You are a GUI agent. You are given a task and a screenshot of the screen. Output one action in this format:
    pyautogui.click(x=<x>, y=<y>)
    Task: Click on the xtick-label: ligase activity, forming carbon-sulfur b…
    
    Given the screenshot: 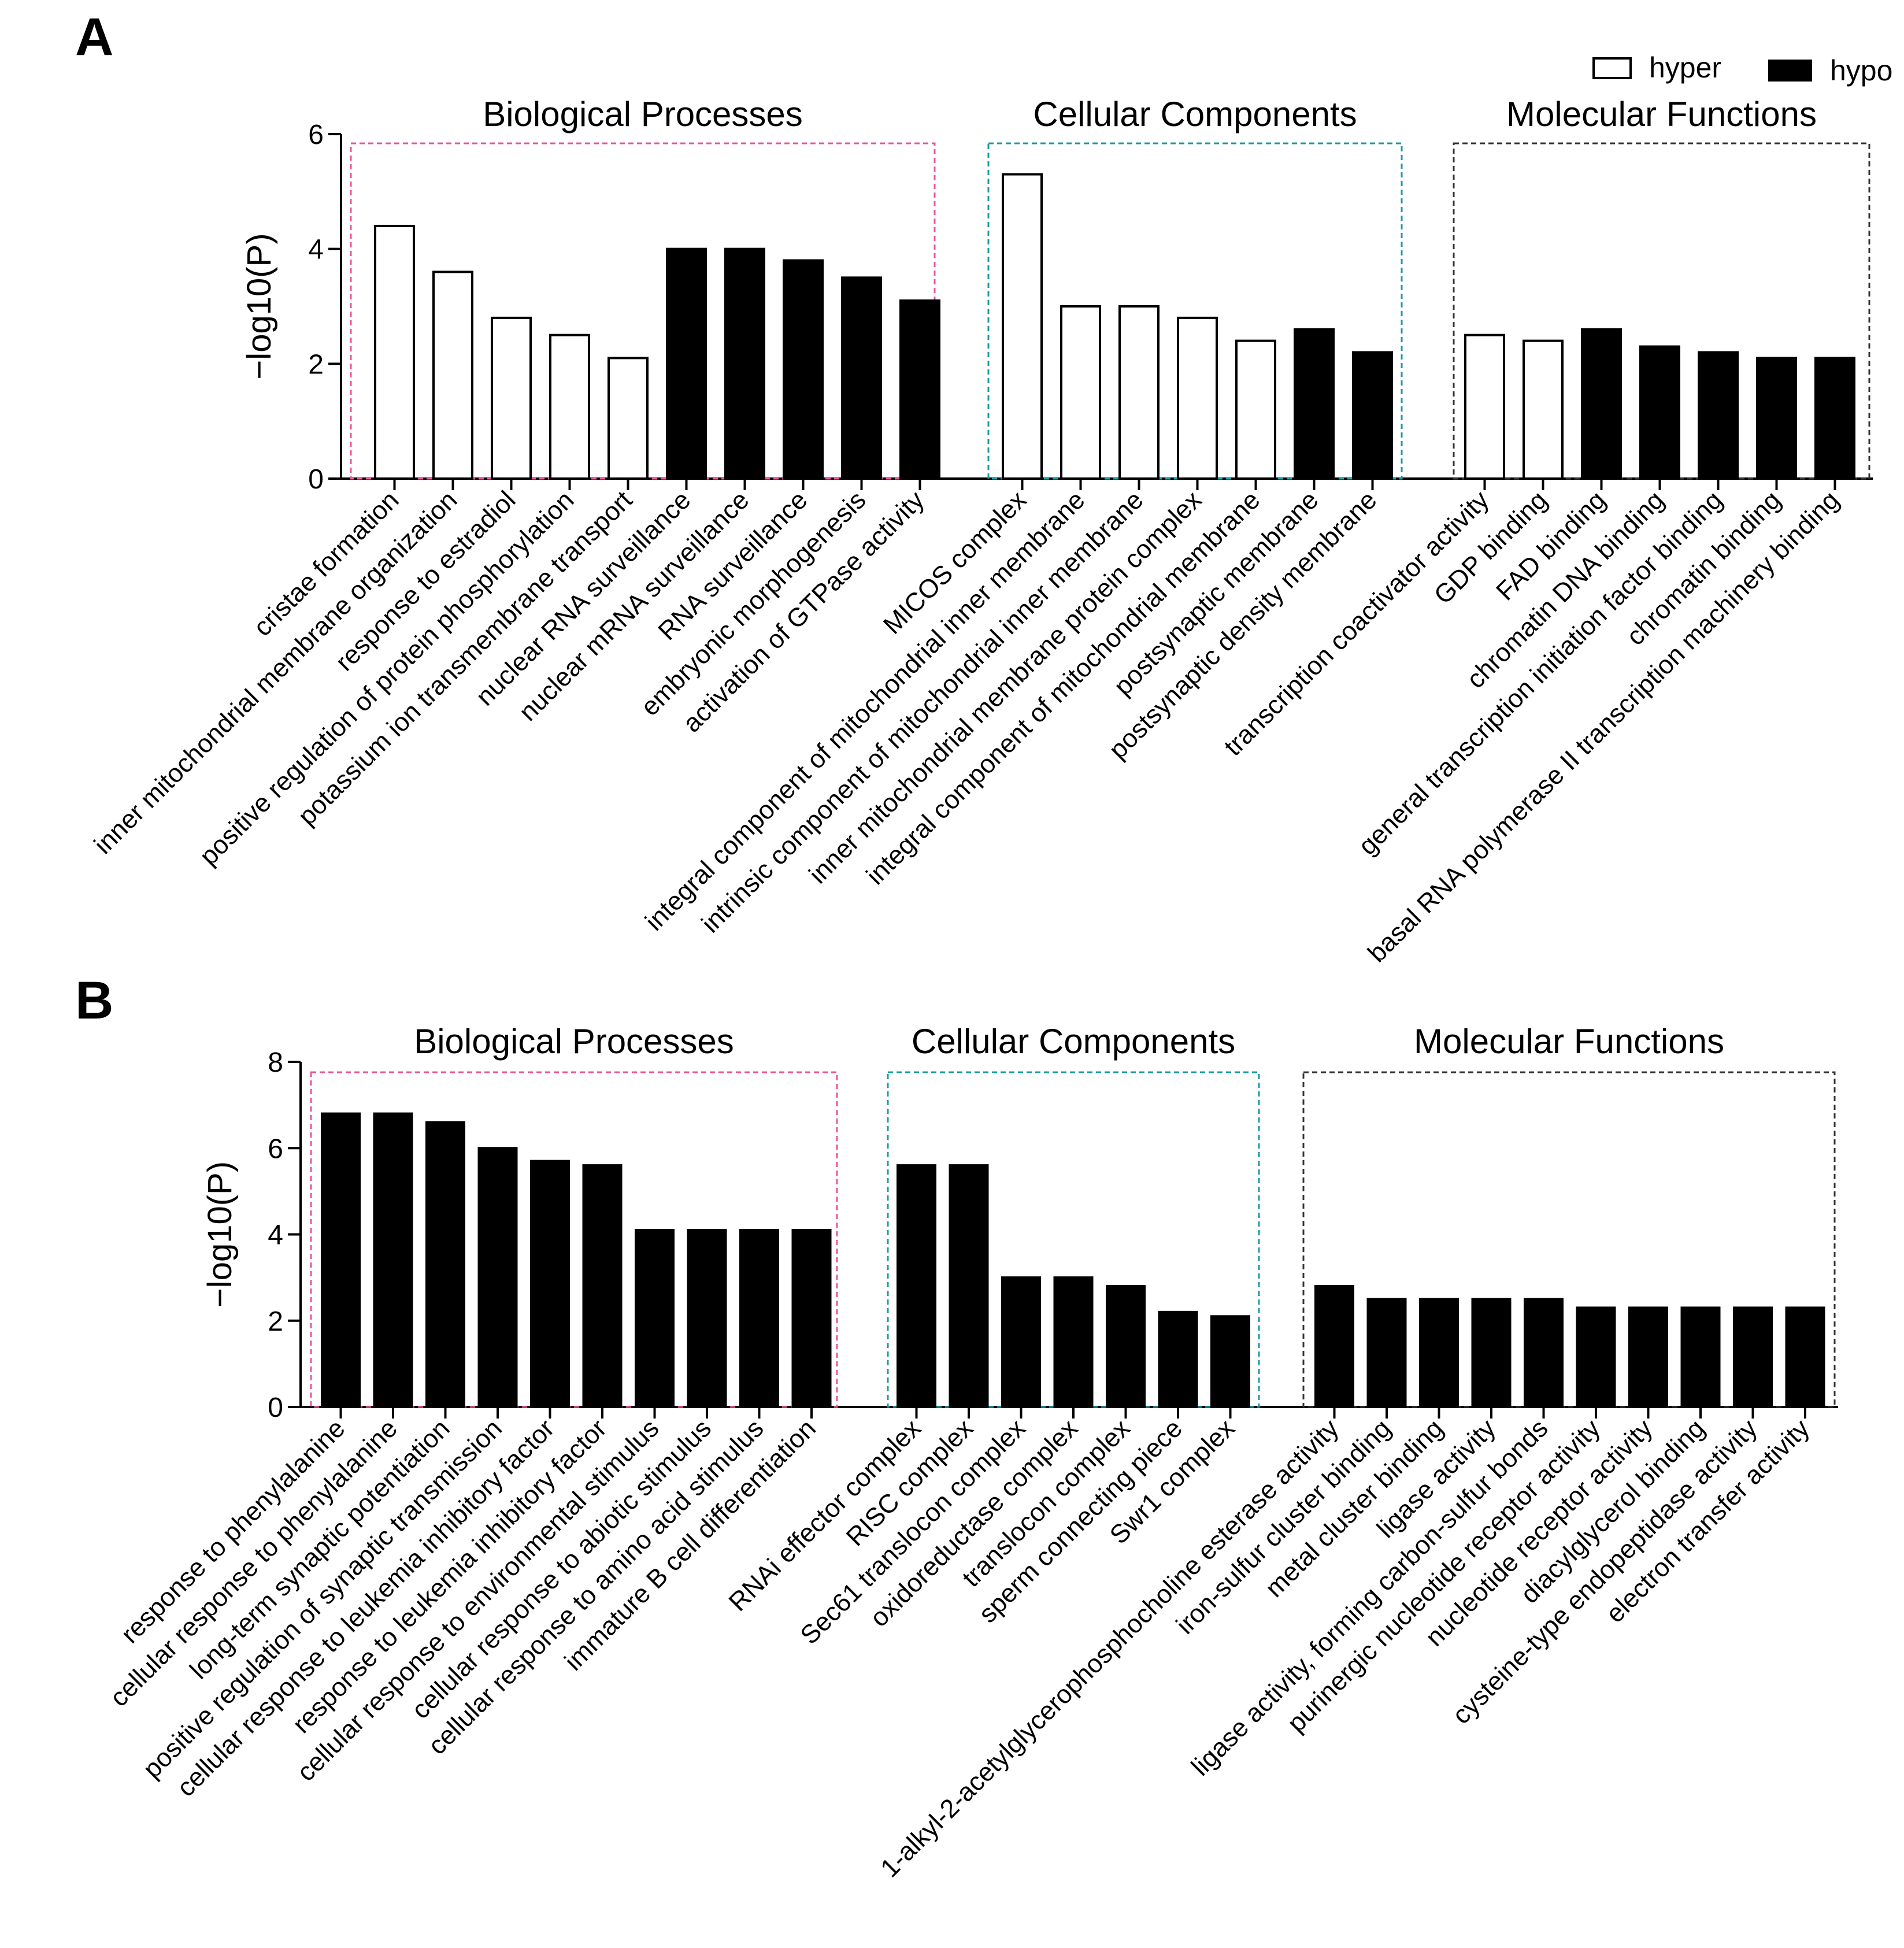 What is the action you would take?
    pyautogui.click(x=1370, y=1597)
    